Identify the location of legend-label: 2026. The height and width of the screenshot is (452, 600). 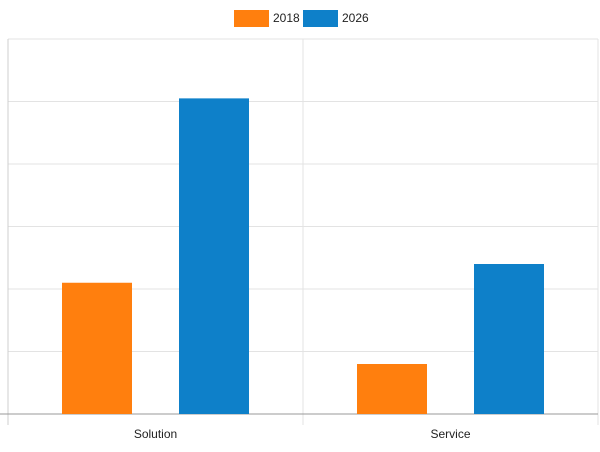
(355, 18).